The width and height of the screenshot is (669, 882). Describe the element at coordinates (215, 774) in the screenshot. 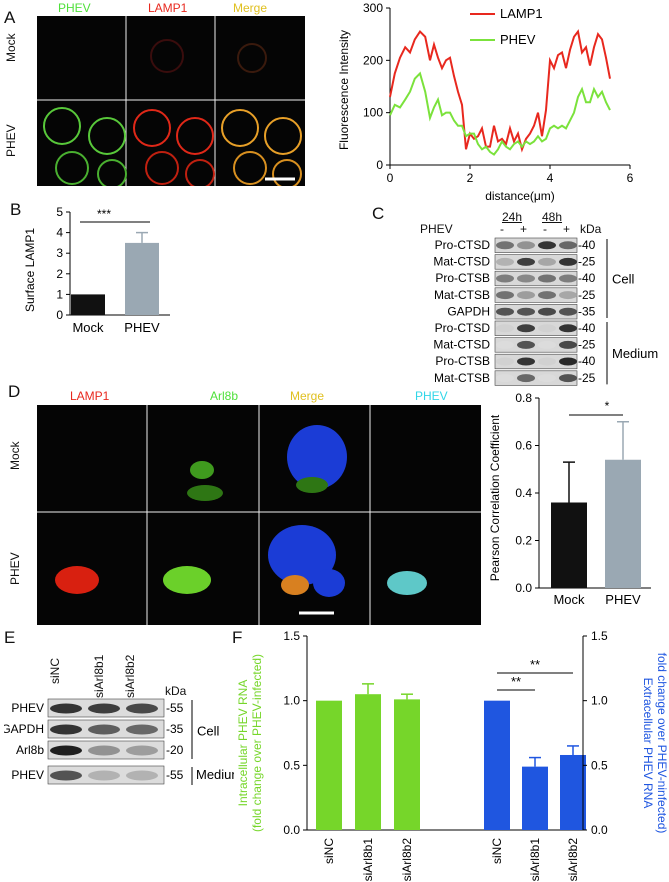

I see `group-label-medium: Medium` at that location.